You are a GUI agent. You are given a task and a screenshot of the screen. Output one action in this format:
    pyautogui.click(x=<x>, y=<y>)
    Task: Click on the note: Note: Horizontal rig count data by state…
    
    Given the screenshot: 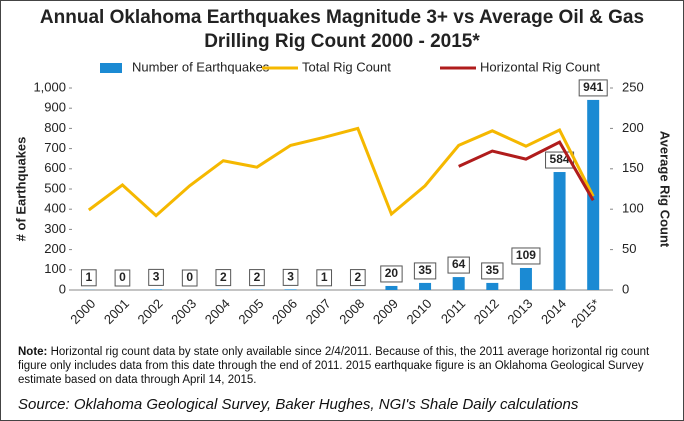 What is the action you would take?
    pyautogui.click(x=343, y=366)
    